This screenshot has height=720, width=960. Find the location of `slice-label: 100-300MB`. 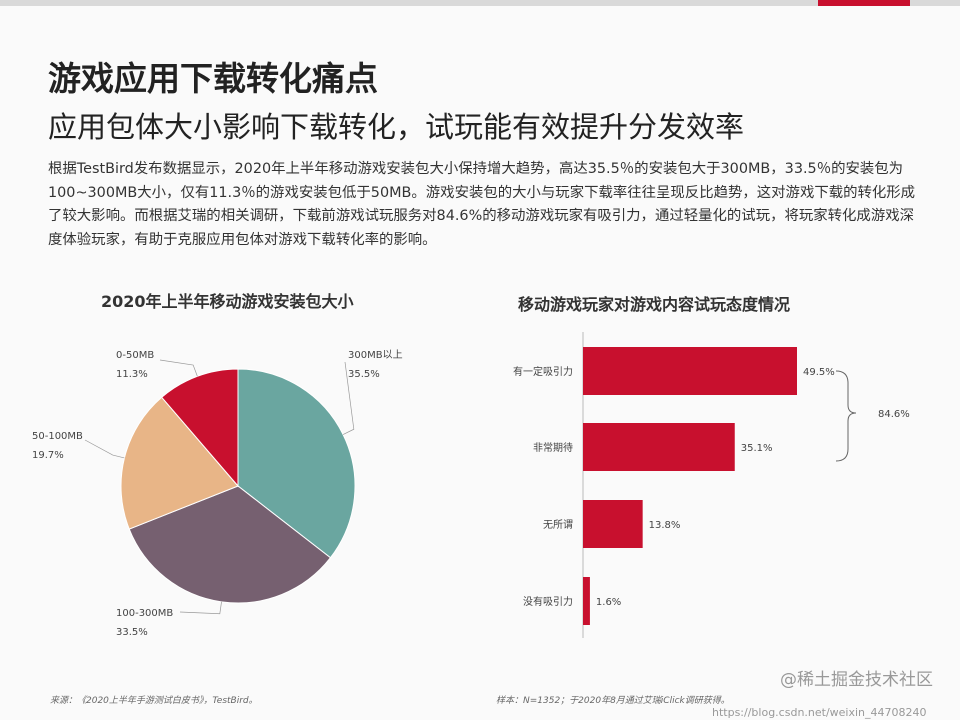

slice-label: 100-300MB is located at coordinates (144, 613).